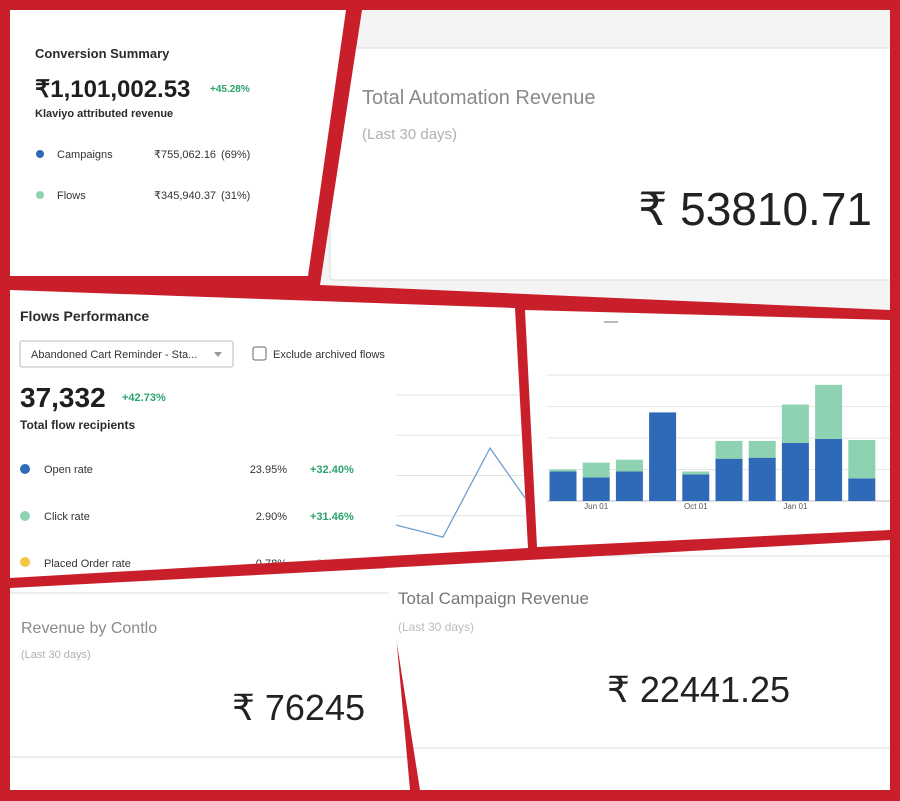 Image resolution: width=900 pixels, height=801 pixels. What do you see at coordinates (230, 89) in the screenshot?
I see `change: +45.28%` at bounding box center [230, 89].